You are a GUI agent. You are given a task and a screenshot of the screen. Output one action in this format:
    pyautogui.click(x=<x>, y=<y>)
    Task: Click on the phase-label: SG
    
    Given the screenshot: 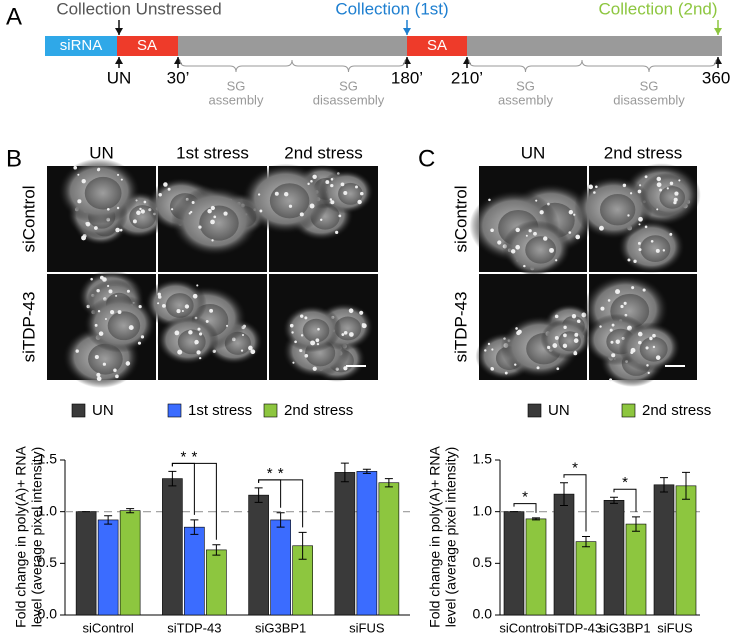 What is the action you would take?
    pyautogui.click(x=525, y=85)
    